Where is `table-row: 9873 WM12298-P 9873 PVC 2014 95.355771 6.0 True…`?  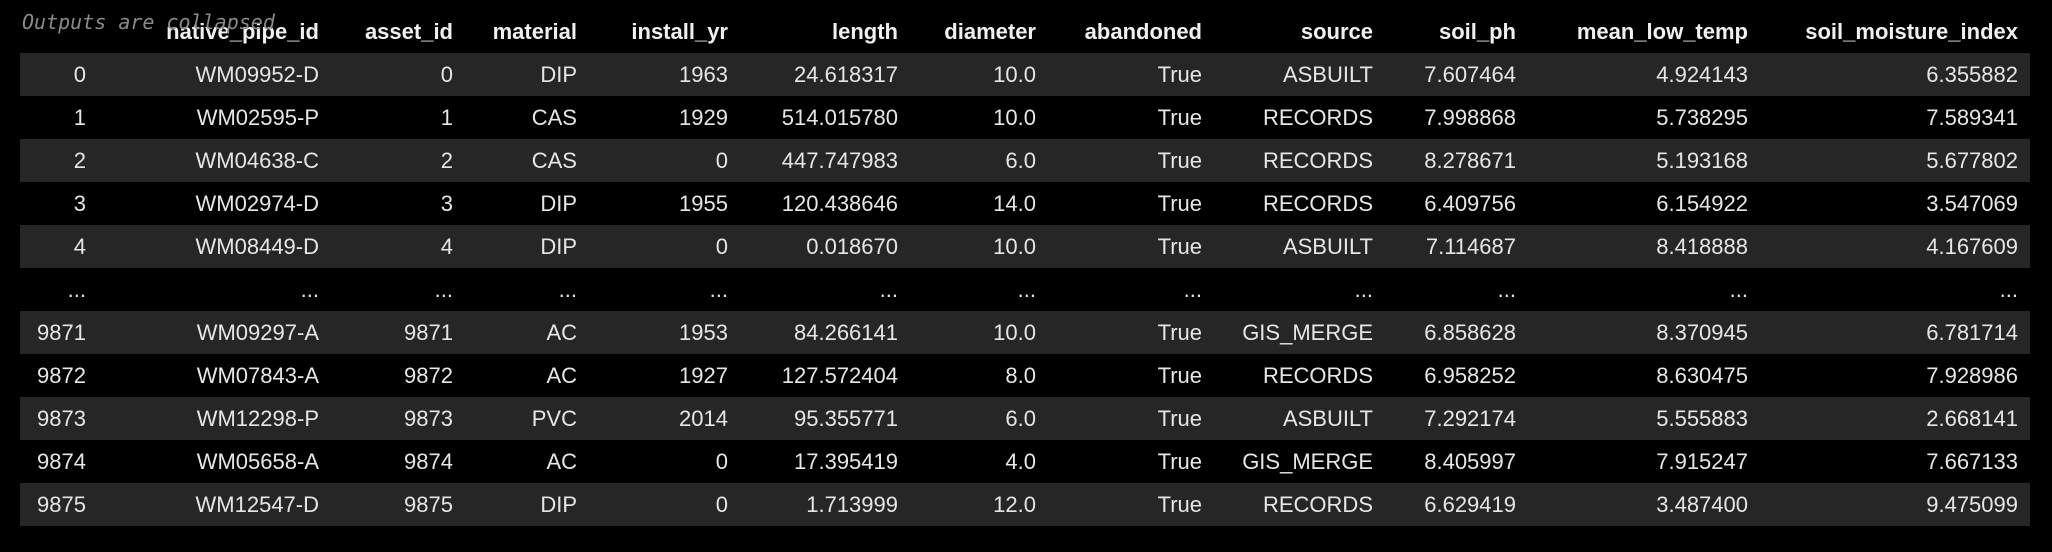 table-row: 9873 WM12298-P 9873 PVC 2014 95.355771 6.0 True… is located at coordinates (1025, 418).